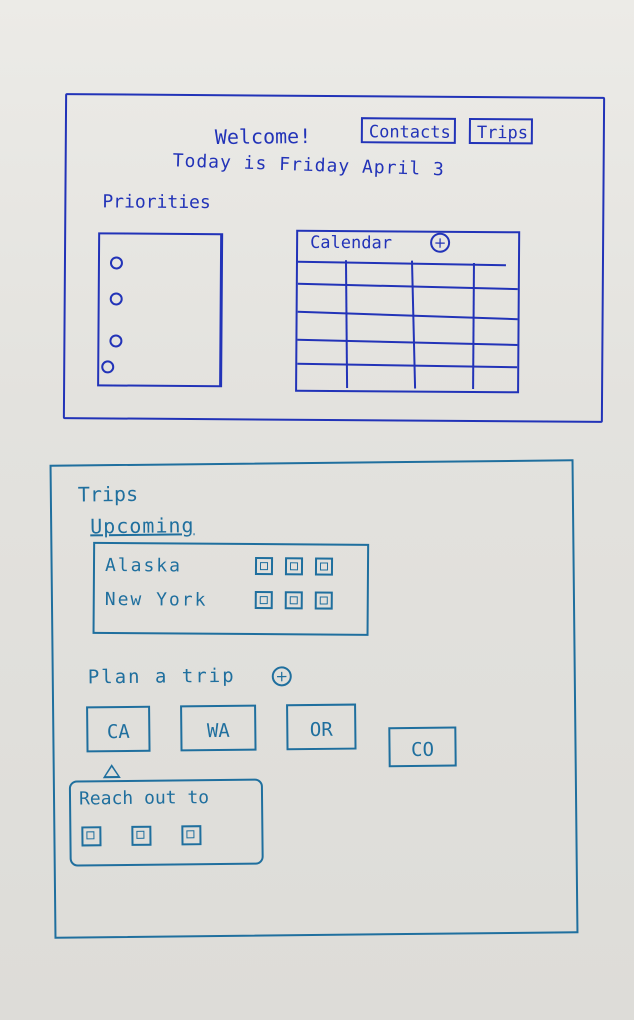 This screenshot has height=1020, width=634. I want to click on reach-out-contacts, so click(156, 836).